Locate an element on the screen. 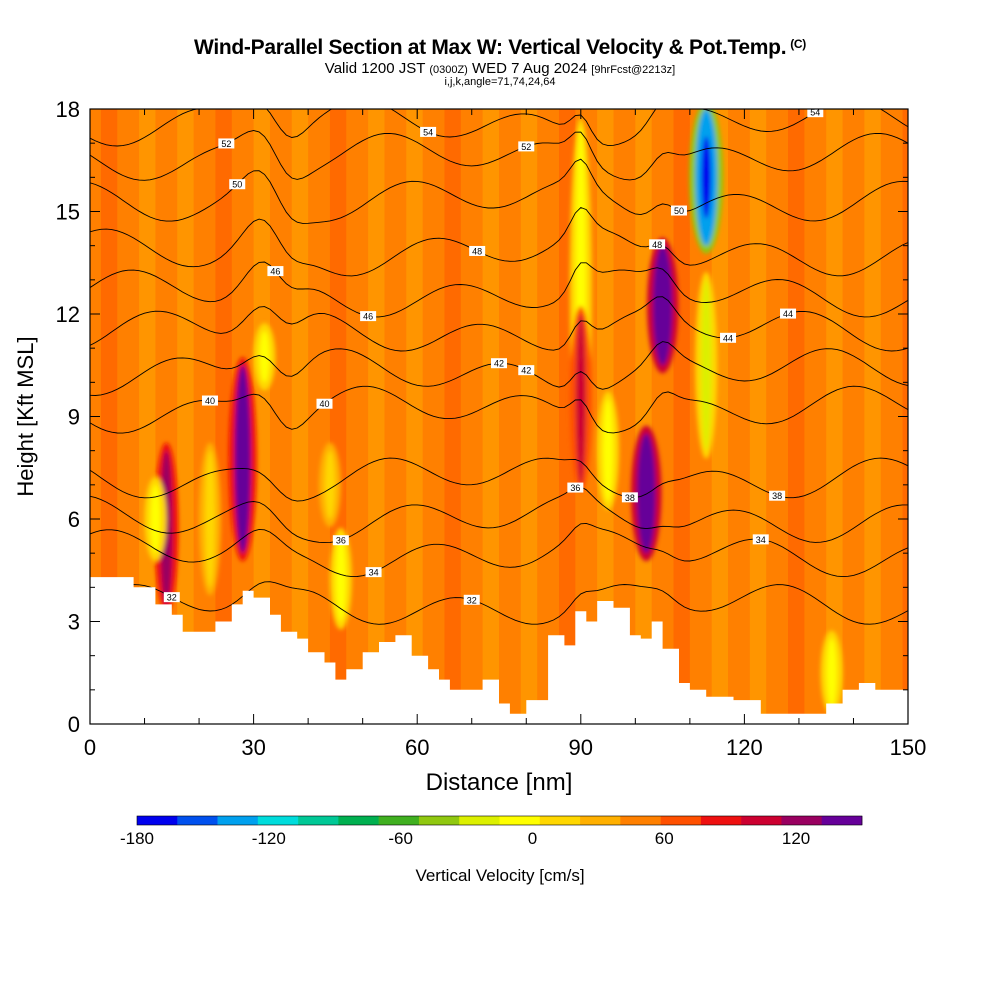  theta-label: 52 is located at coordinates (226, 144).